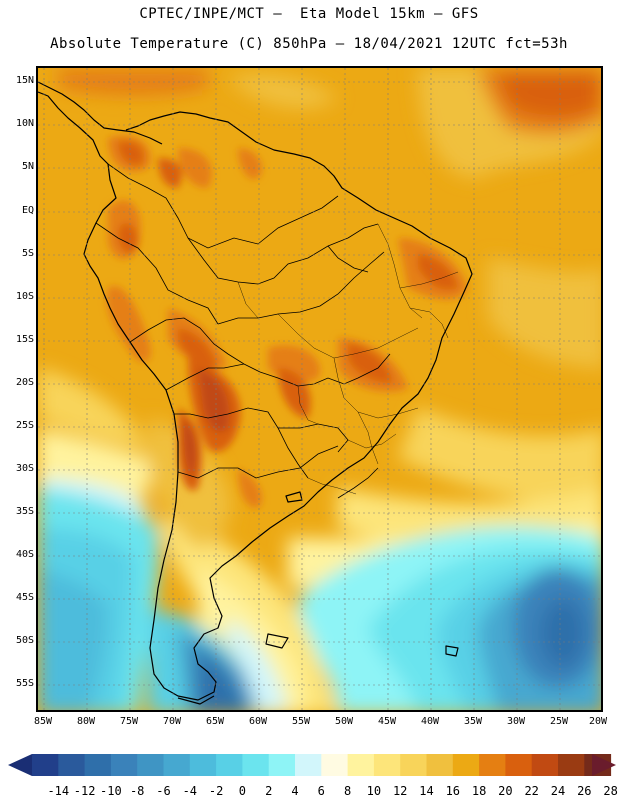 This screenshot has height=800, width=618. What do you see at coordinates (27, 210) in the screenshot?
I see `lat-label-eq: EQ` at bounding box center [27, 210].